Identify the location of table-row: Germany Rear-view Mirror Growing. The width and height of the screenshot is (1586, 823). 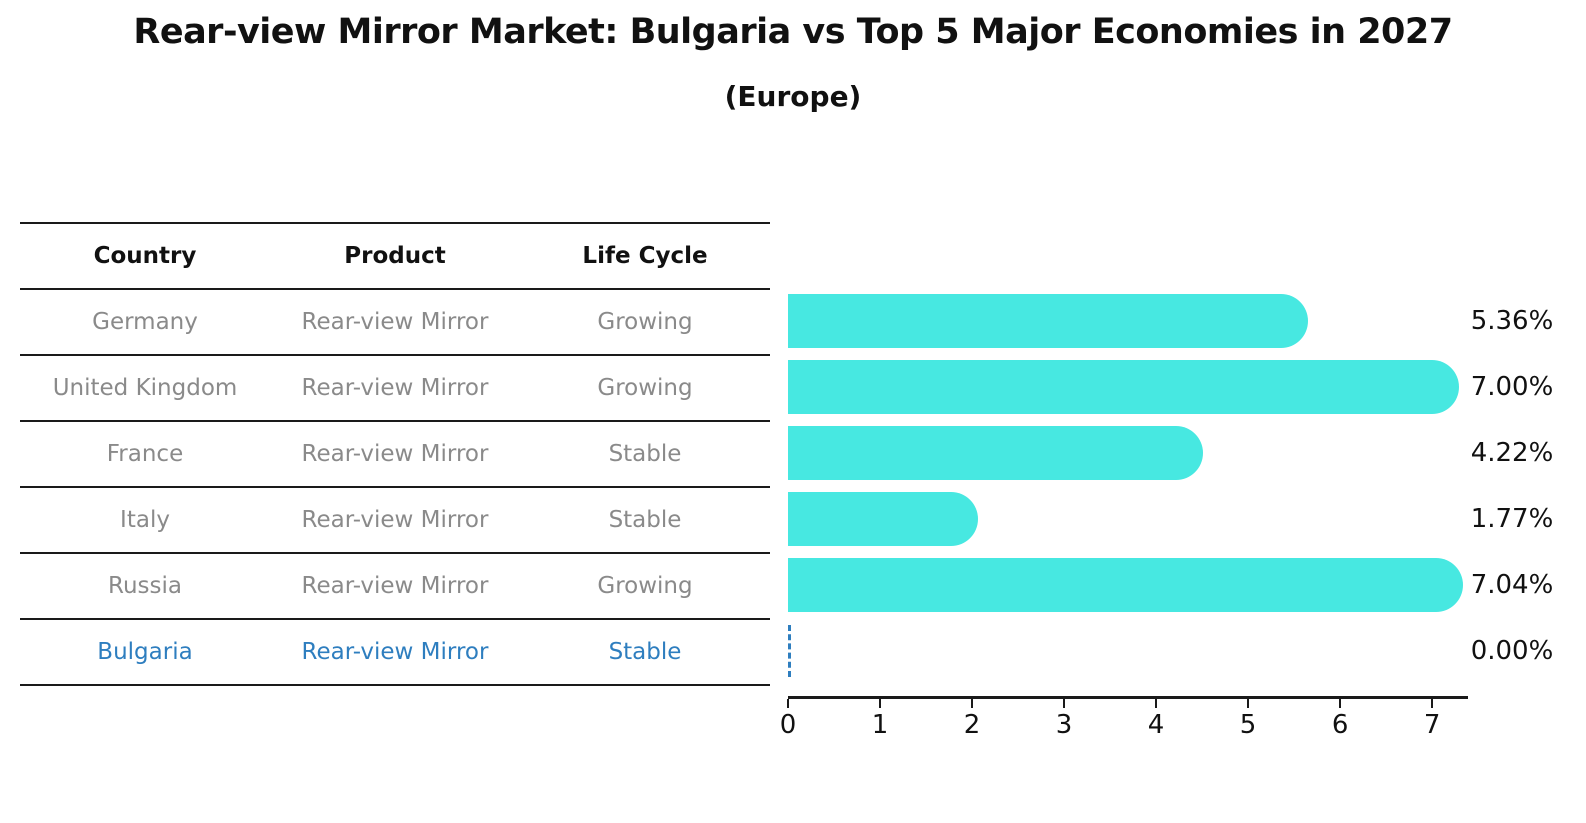
(395, 323).